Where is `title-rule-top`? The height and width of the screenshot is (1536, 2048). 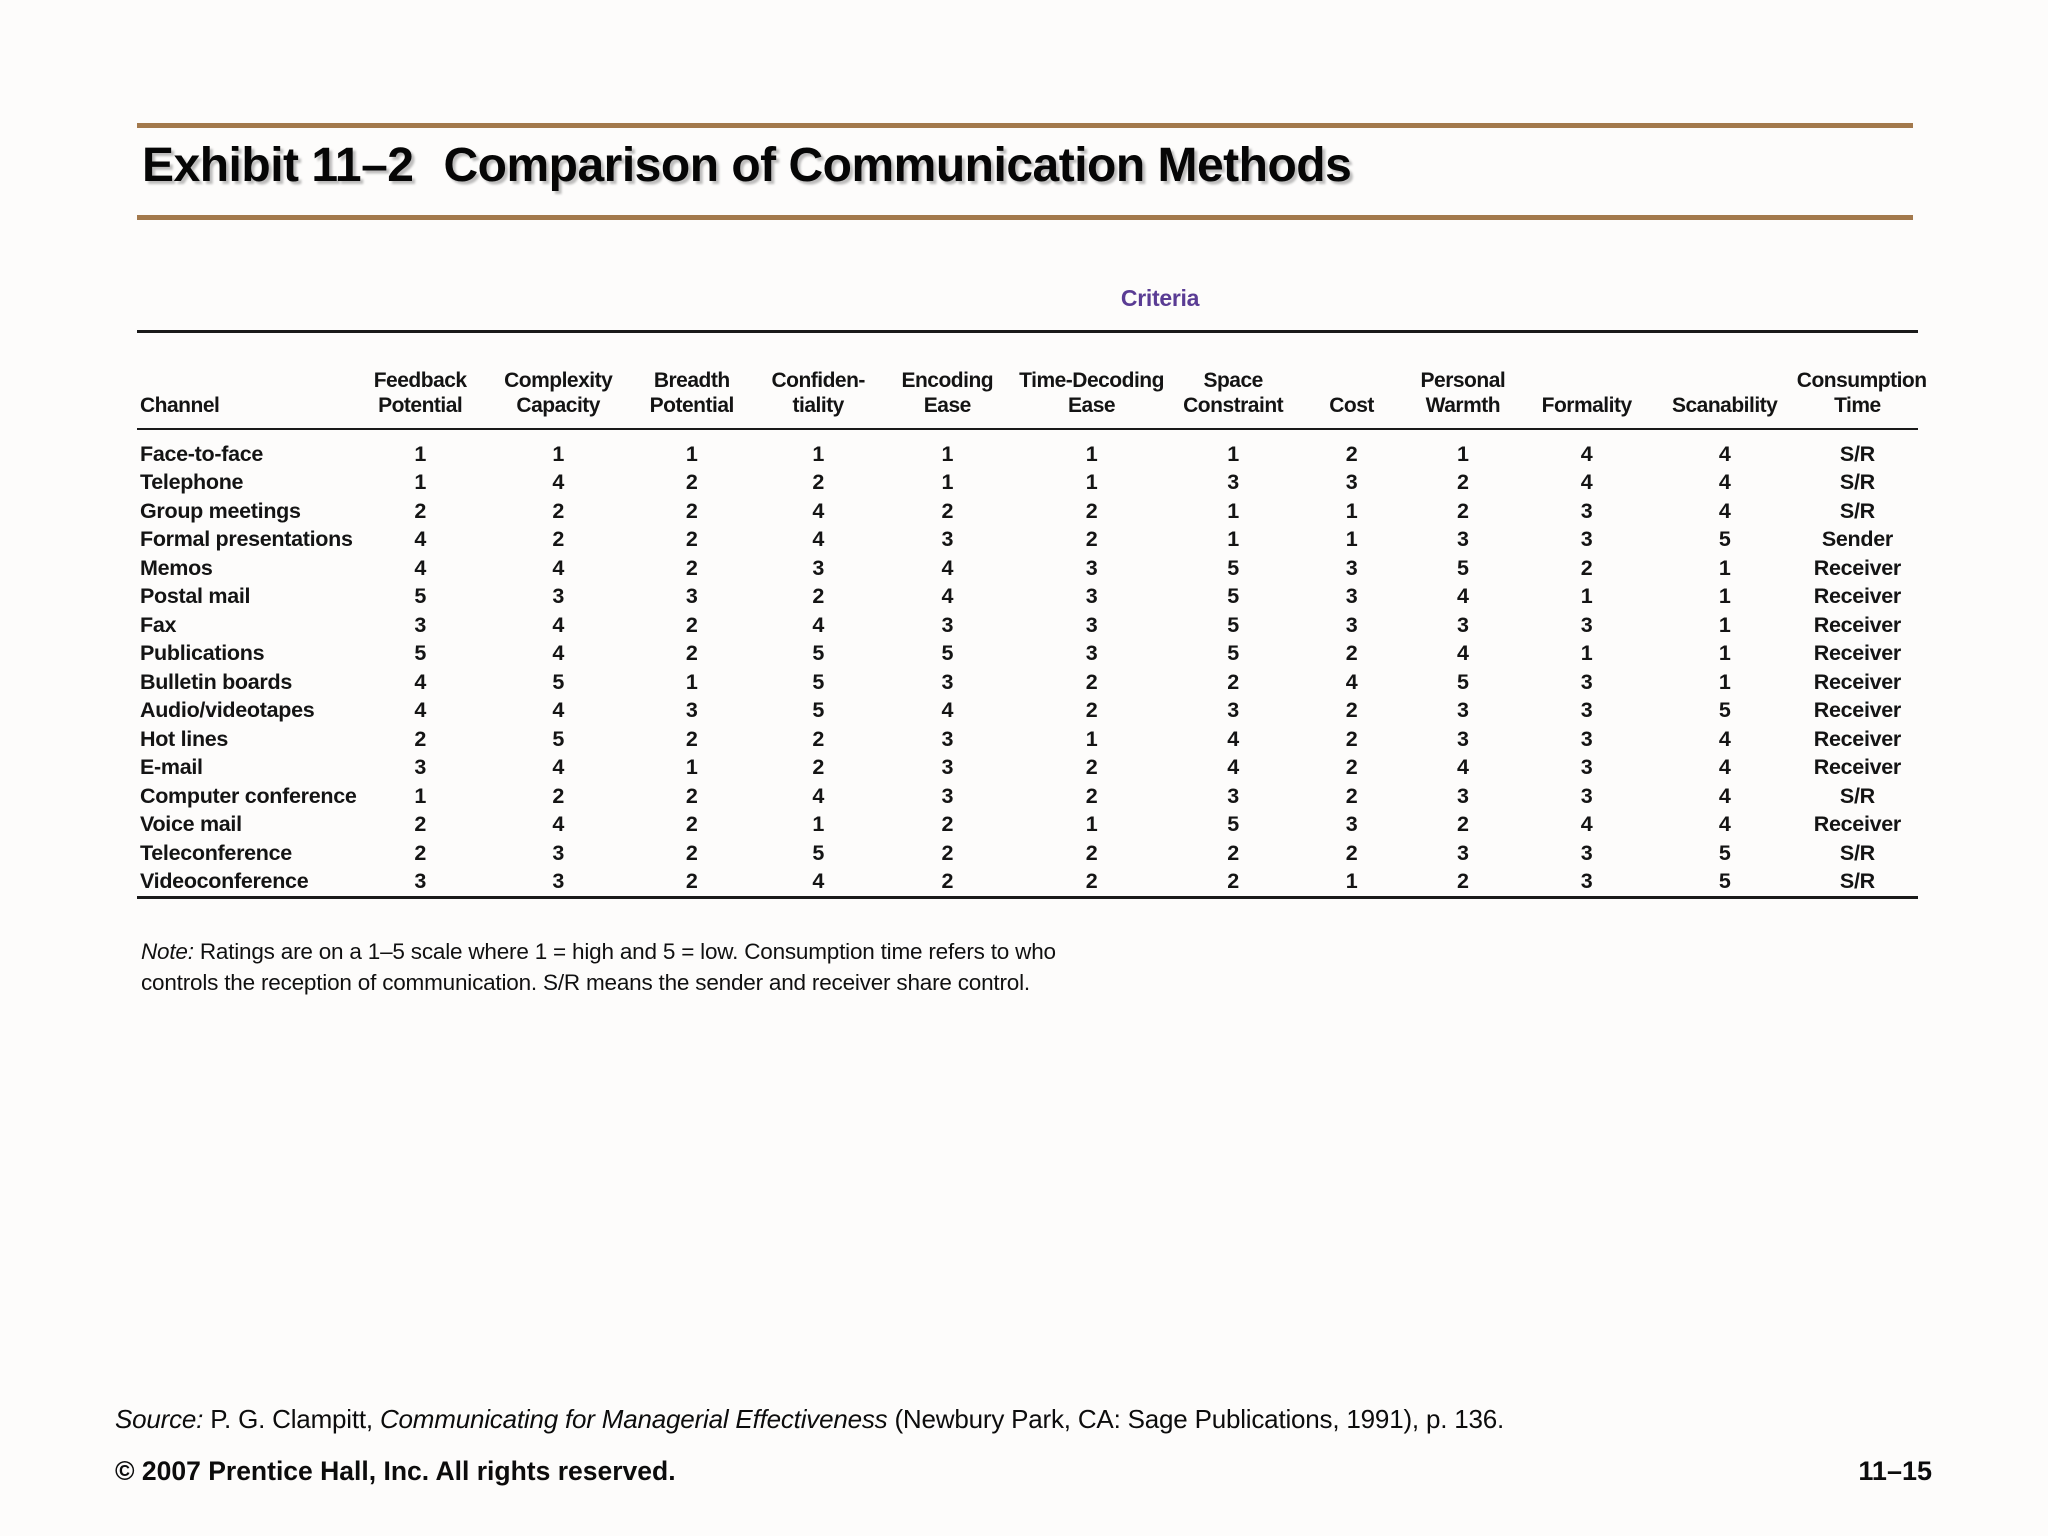 title-rule-top is located at coordinates (1025, 125).